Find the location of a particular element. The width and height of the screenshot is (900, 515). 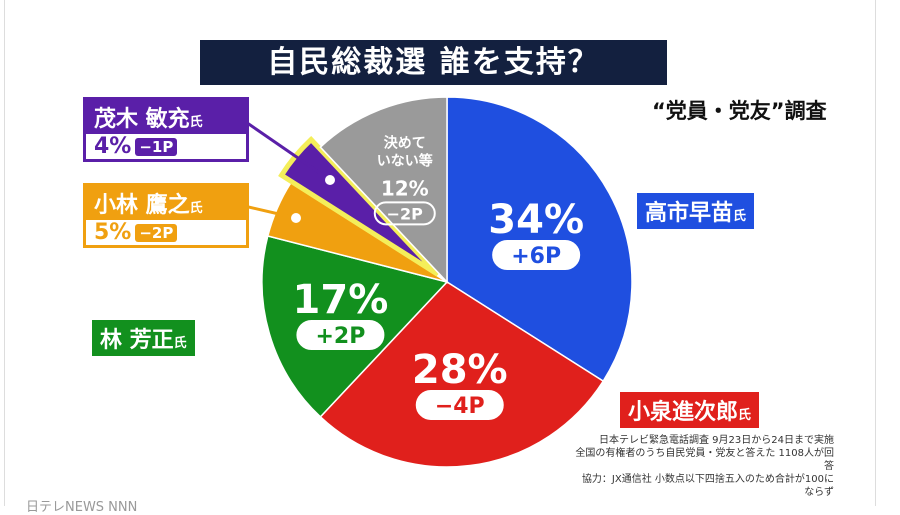

percent-label: 17% is located at coordinates (341, 300).